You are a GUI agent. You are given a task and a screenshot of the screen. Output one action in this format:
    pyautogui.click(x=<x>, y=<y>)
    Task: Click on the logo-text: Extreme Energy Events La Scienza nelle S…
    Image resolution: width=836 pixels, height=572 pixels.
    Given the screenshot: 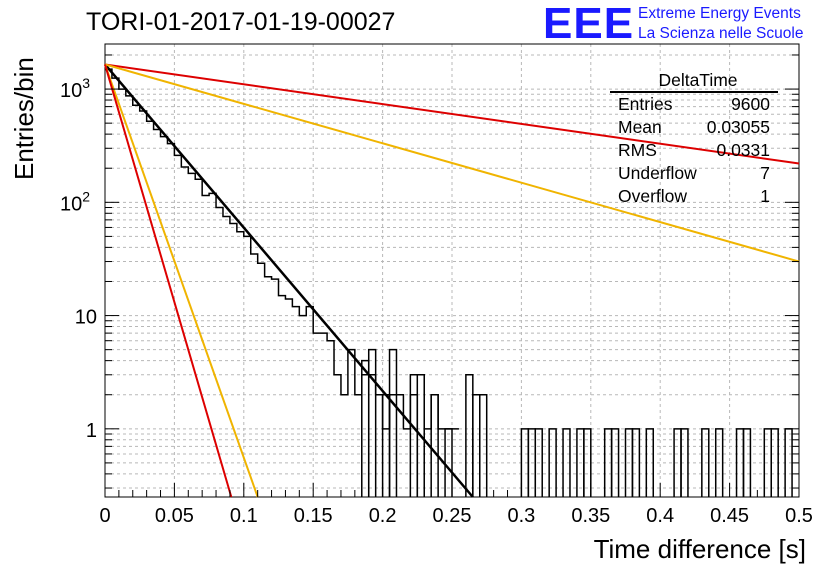 What is the action you would take?
    pyautogui.click(x=720, y=24)
    